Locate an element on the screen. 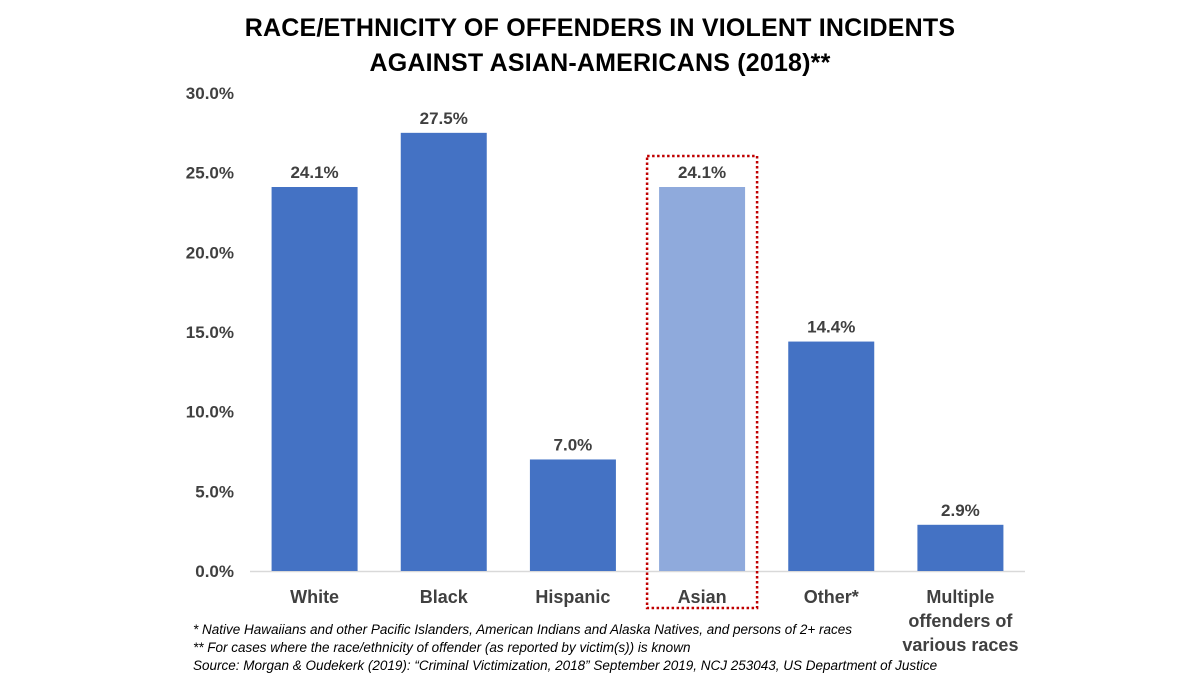  x-tick-label: Asian is located at coordinates (702, 597).